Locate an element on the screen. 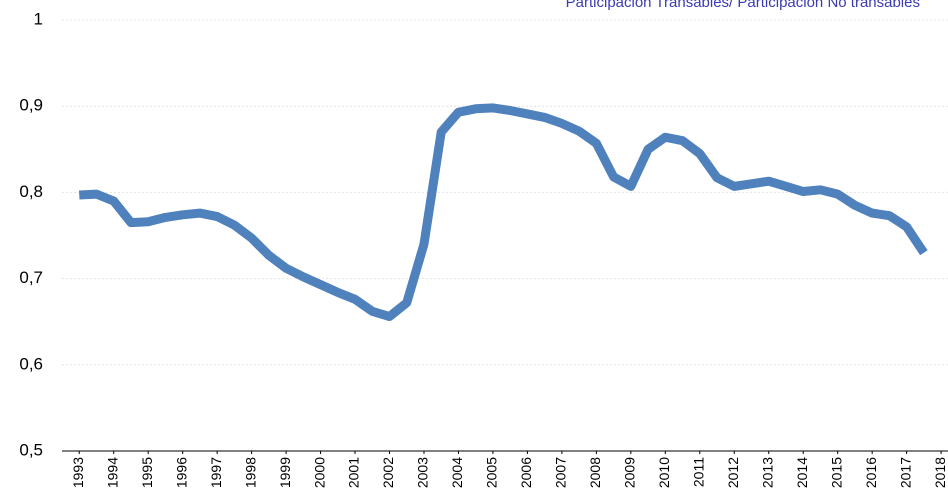  x-tick-label: 2008 is located at coordinates (595, 472).